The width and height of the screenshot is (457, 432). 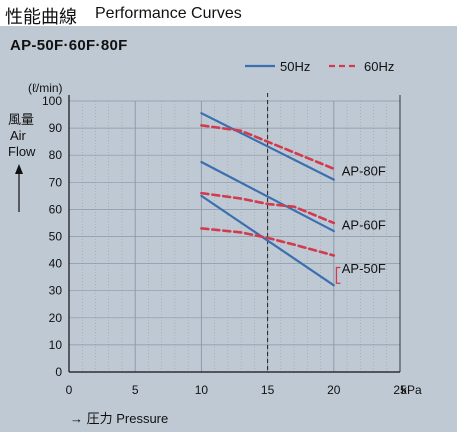 I want to click on y-tick-label: 50, so click(x=56, y=237).